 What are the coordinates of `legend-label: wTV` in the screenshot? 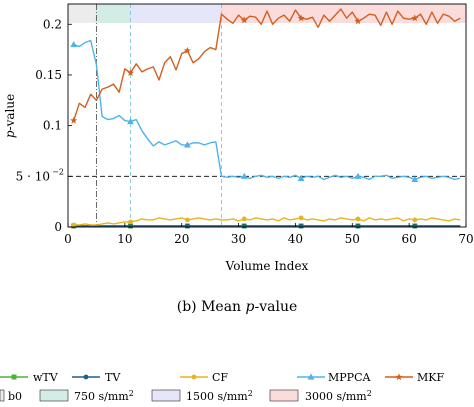 It's located at (46, 377).